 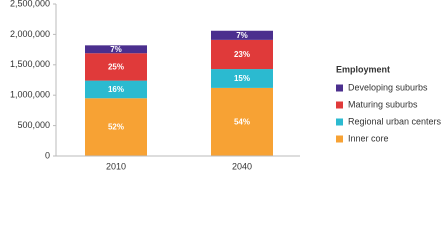 What do you see at coordinates (383, 104) in the screenshot?
I see `legend-label: Maturing suburbs` at bounding box center [383, 104].